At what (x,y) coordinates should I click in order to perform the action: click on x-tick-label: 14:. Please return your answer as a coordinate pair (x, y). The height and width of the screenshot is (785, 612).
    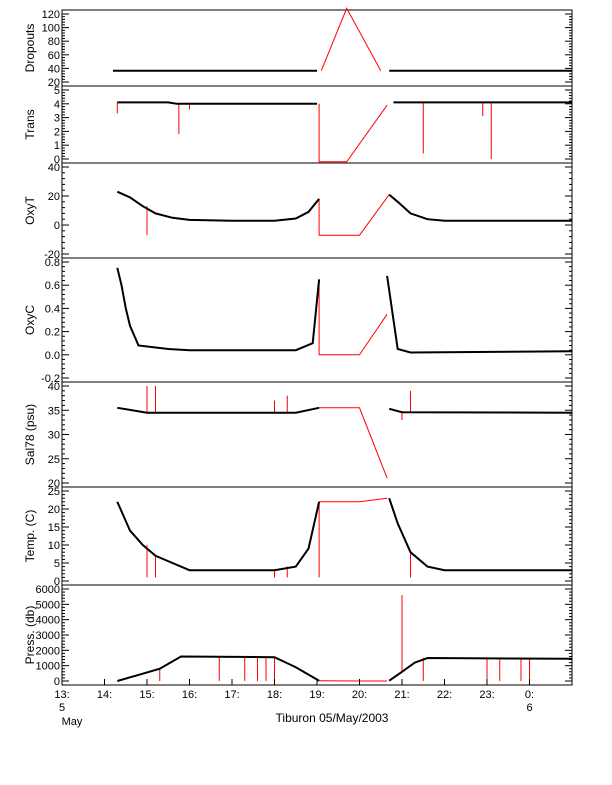
    Looking at the image, I should click on (104, 695).